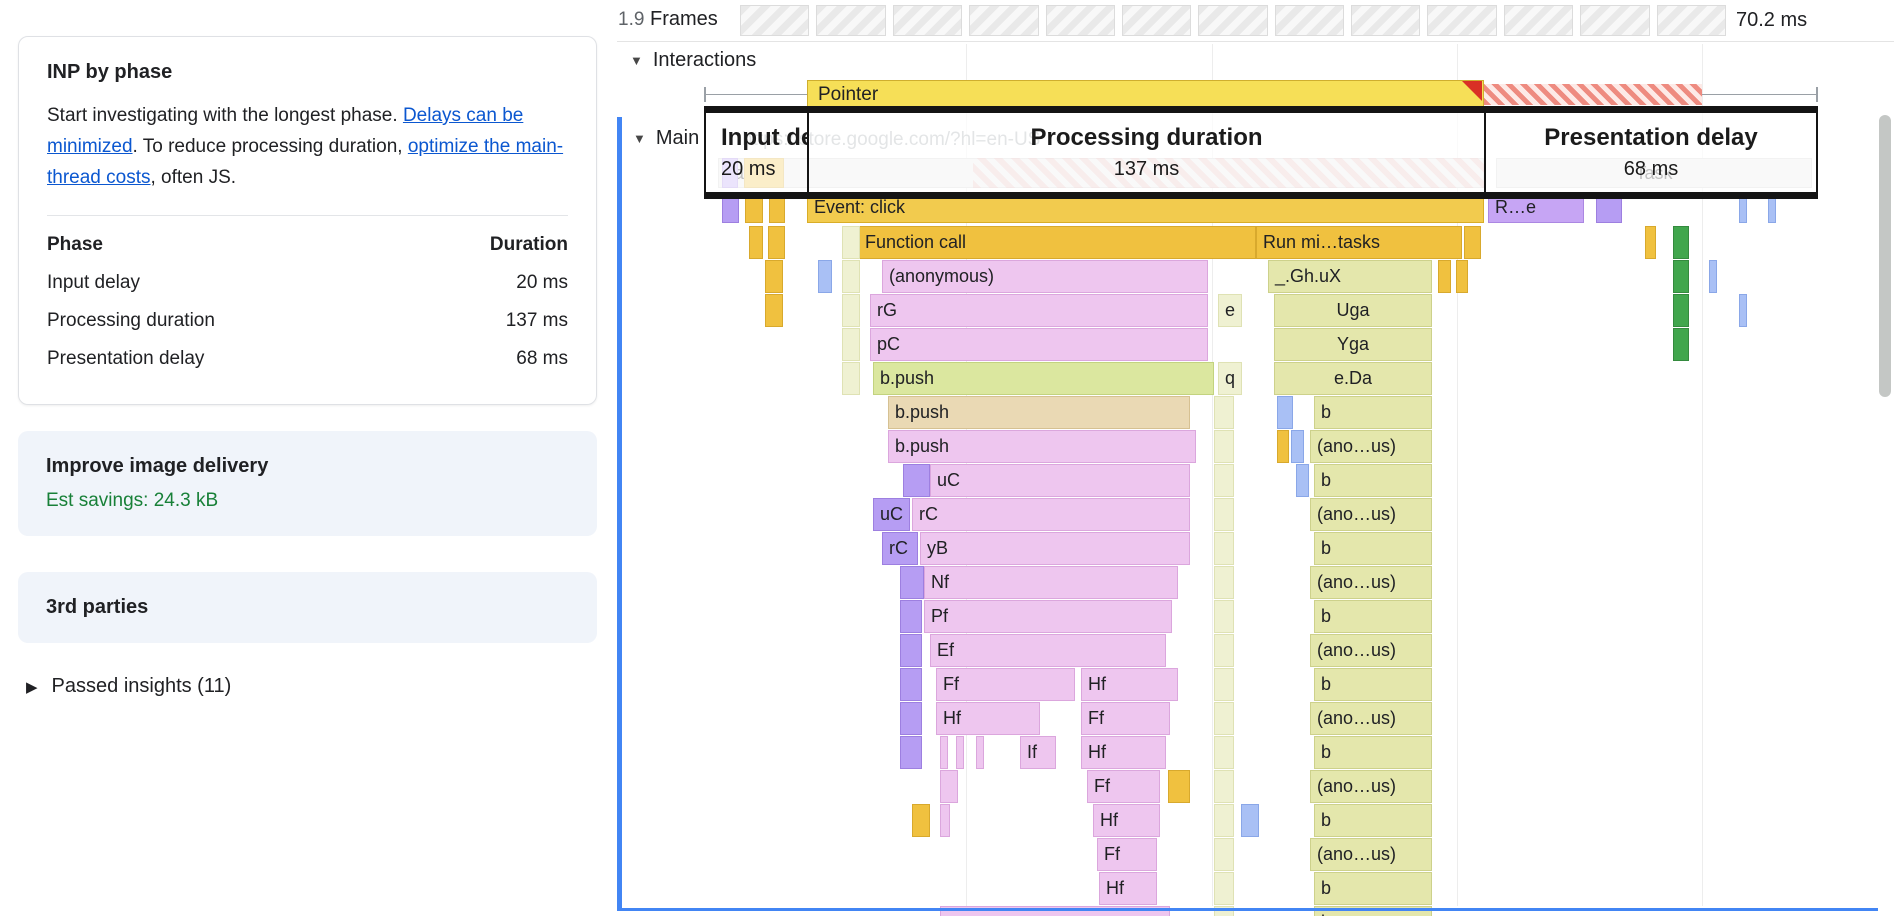  I want to click on flame-bar-uga: Uga, so click(1353, 310).